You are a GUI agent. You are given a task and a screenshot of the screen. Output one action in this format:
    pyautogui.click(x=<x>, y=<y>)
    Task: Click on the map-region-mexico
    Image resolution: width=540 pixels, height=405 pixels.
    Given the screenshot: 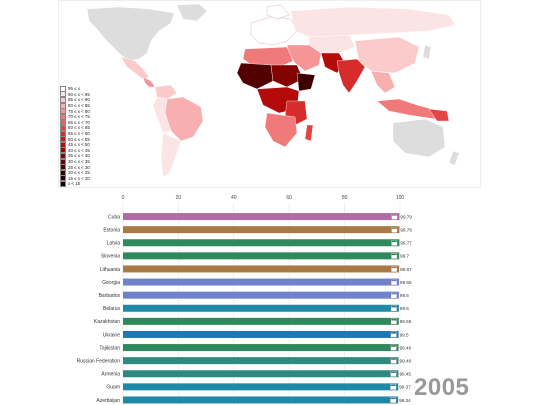 What is the action you would take?
    pyautogui.click(x=135, y=68)
    